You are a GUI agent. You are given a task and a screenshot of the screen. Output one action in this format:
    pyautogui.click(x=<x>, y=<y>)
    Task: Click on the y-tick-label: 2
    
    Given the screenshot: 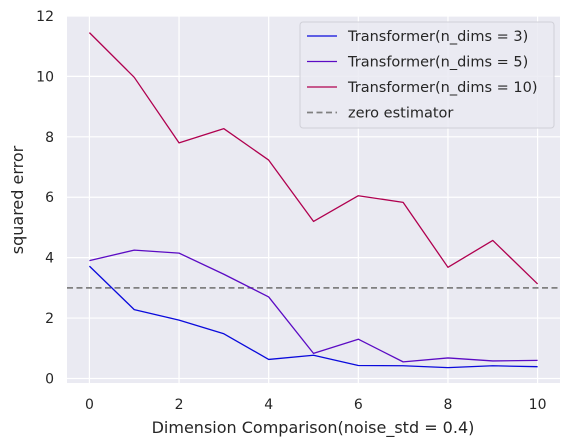 What is the action you would take?
    pyautogui.click(x=49, y=319)
    